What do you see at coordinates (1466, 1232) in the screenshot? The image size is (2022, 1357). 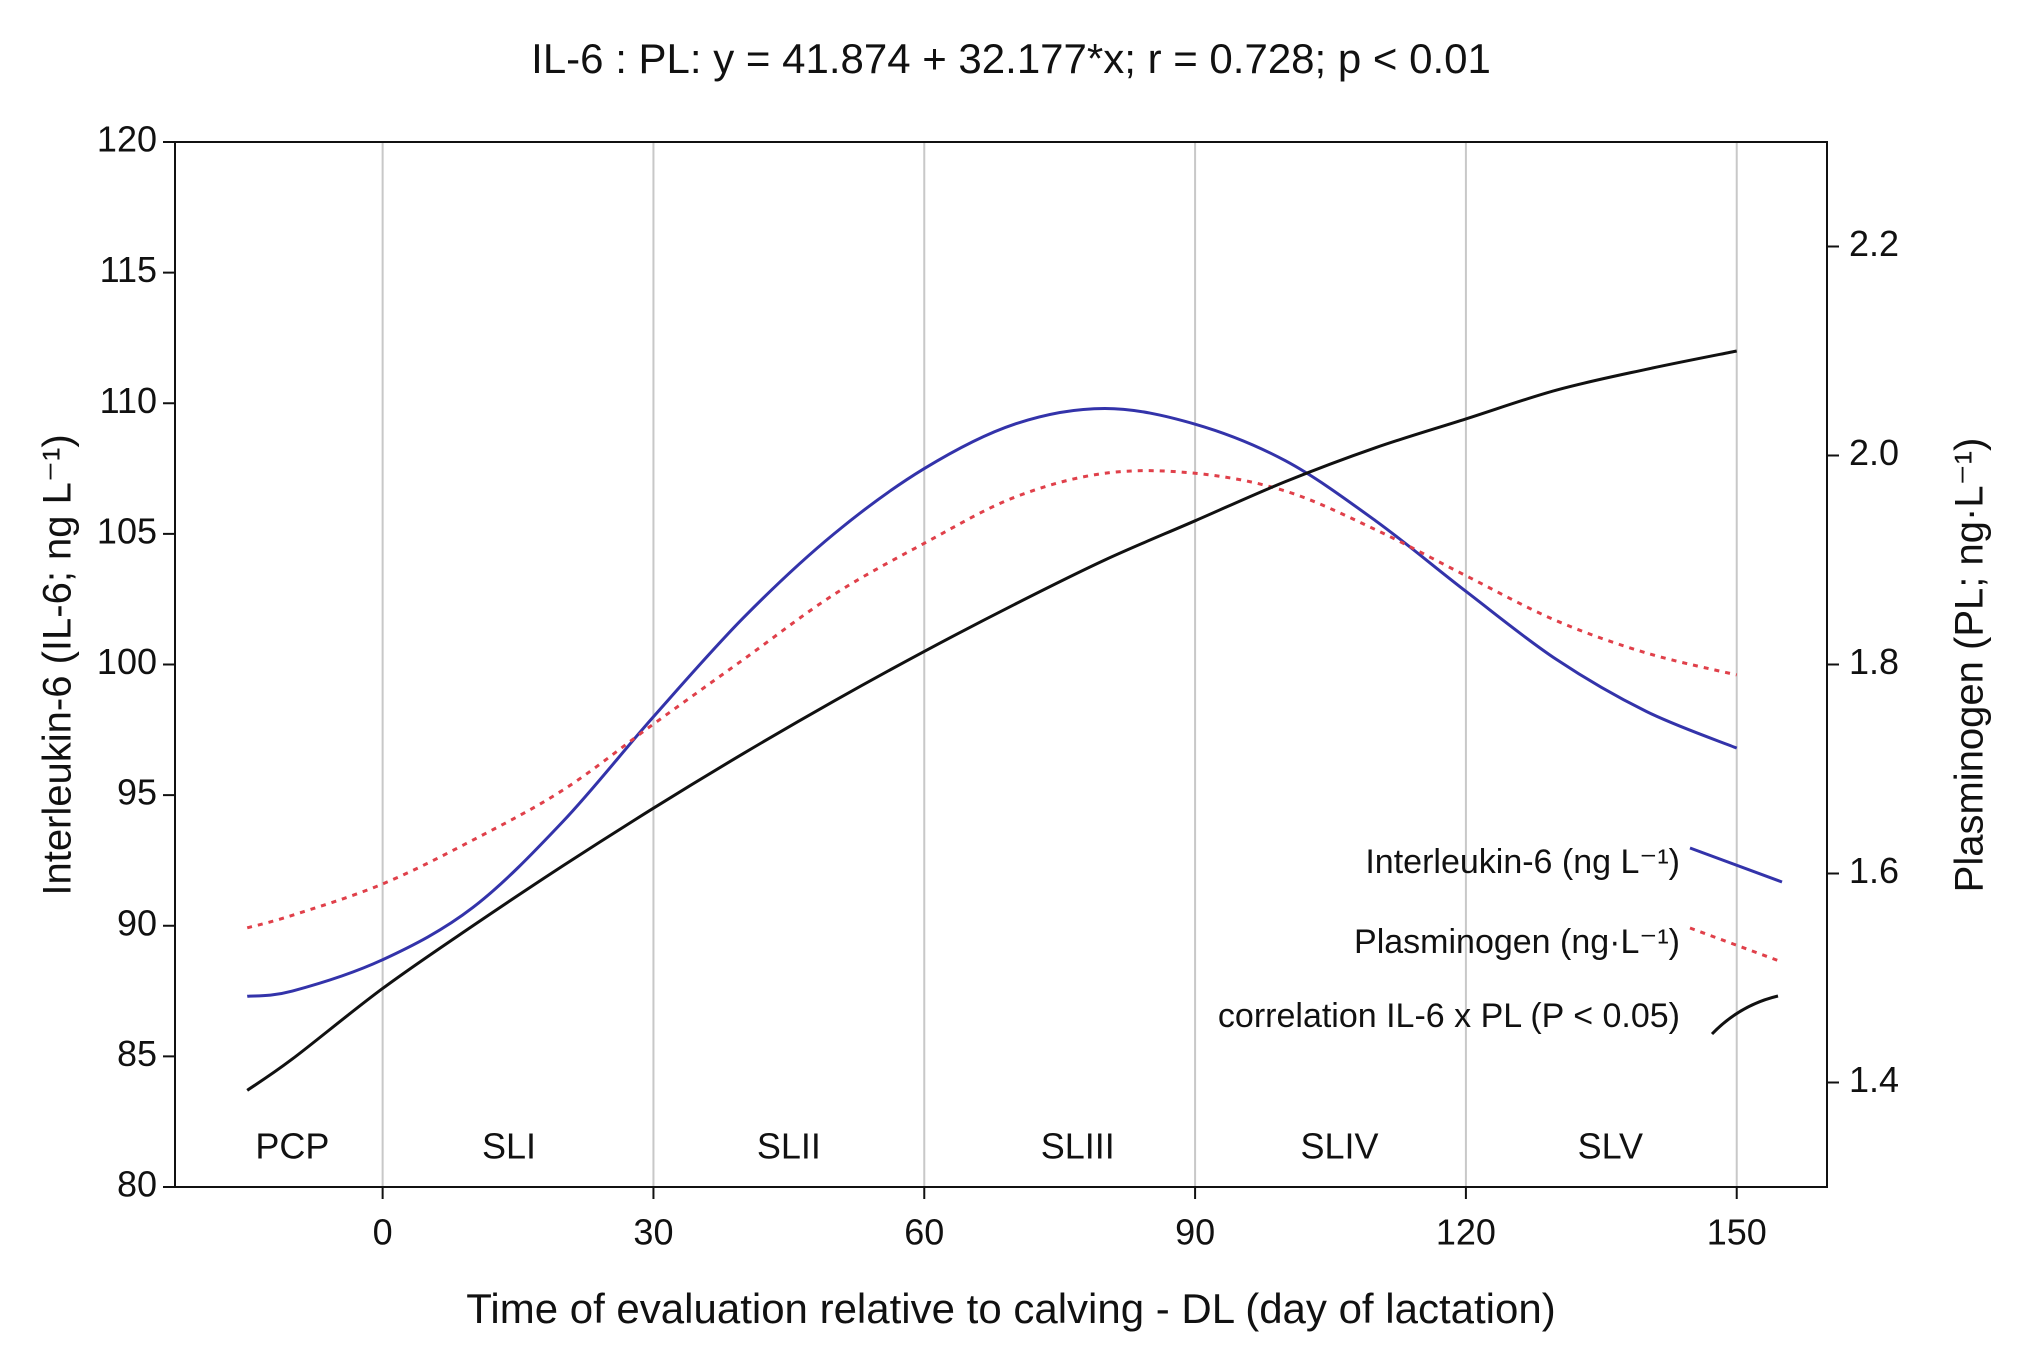 I see `x-tick-label: 120` at bounding box center [1466, 1232].